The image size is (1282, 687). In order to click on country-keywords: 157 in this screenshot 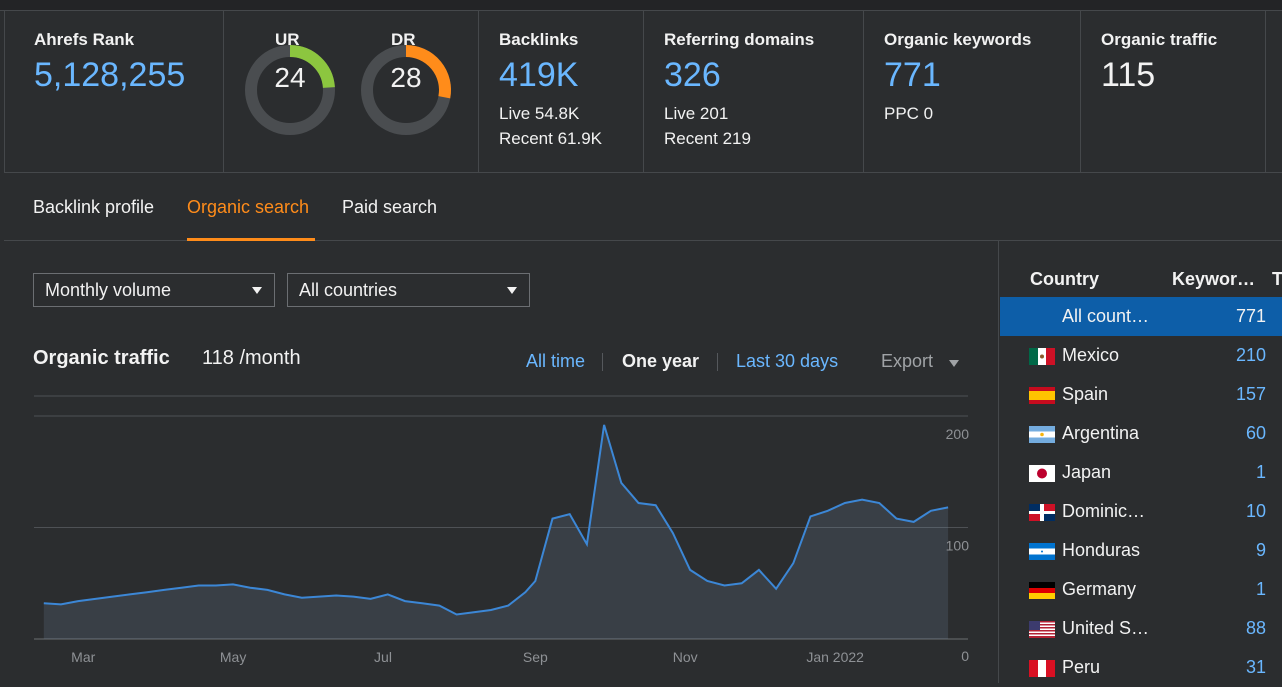, I will do `click(1250, 394)`.